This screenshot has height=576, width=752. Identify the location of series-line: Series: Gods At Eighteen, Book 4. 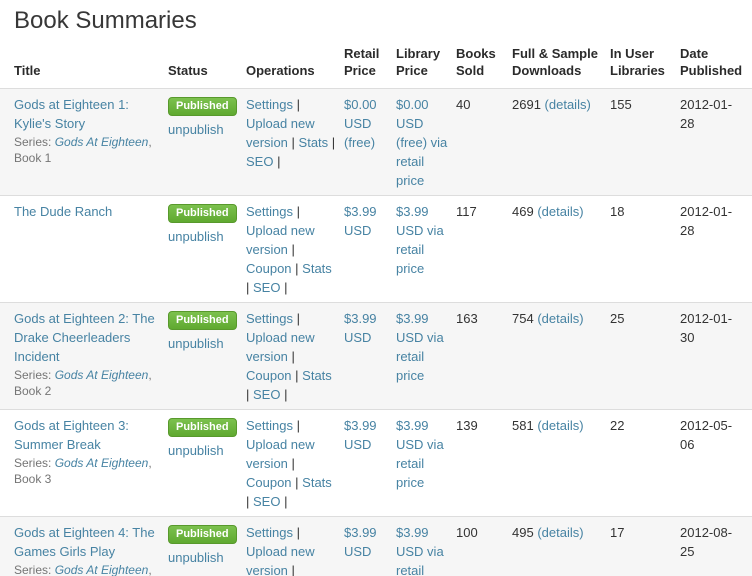
(87, 569).